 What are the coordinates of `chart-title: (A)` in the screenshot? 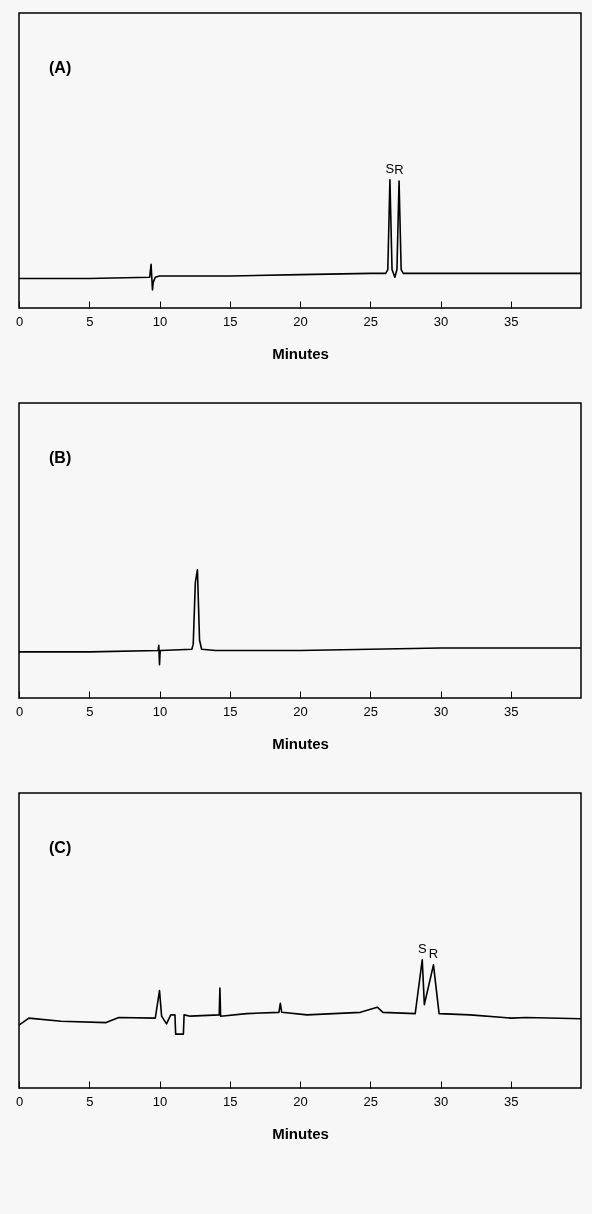 It's located at (60, 67).